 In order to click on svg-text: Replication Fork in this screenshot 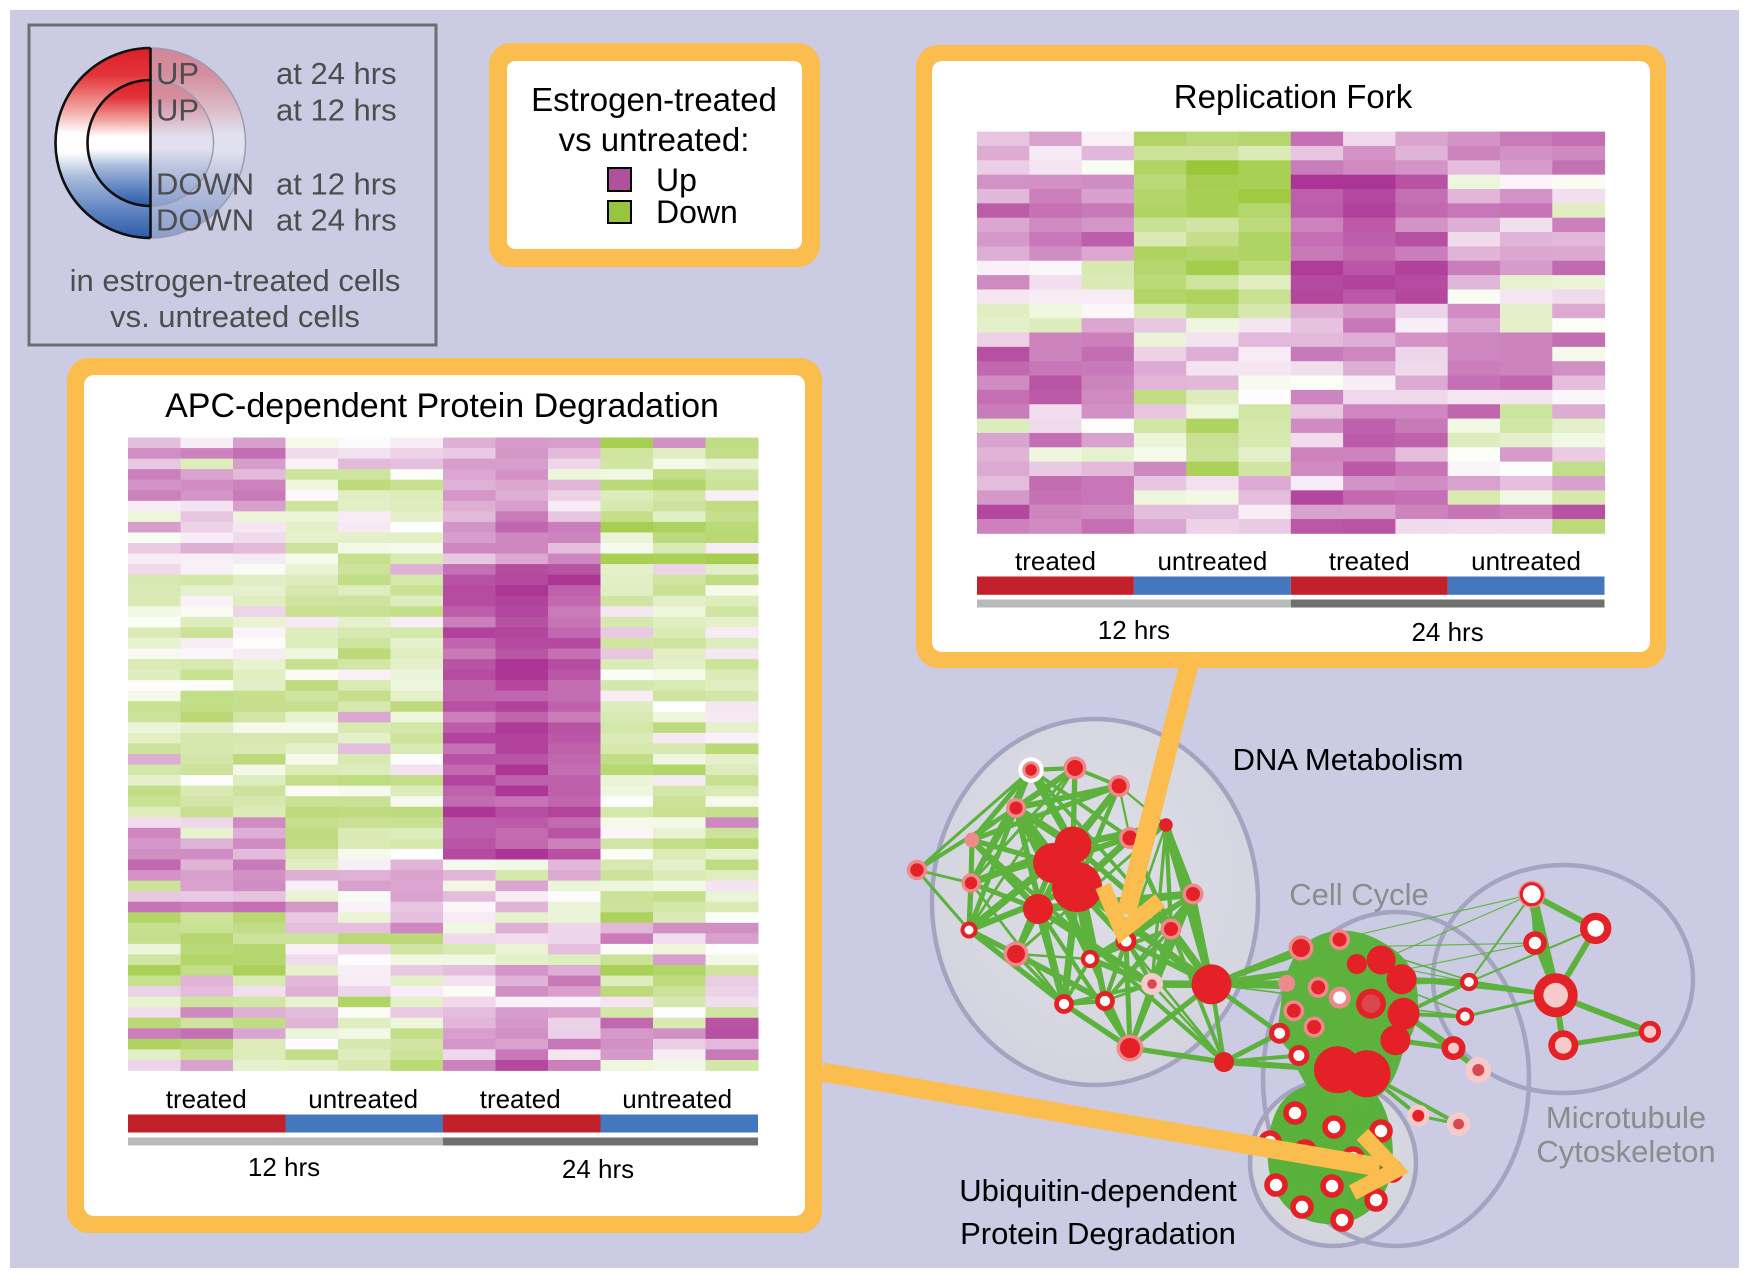, I will do `click(1293, 96)`.